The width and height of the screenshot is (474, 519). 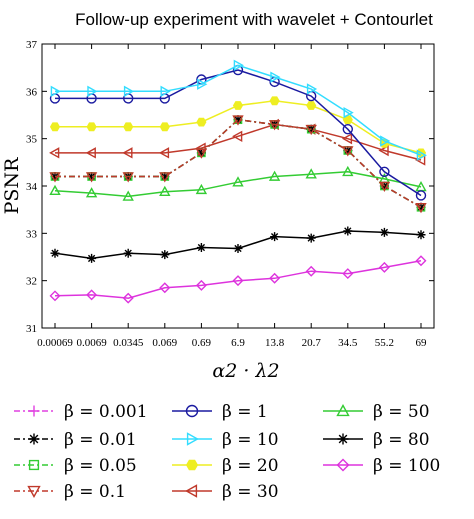 I want to click on y-axis-label: PSNR, so click(x=12, y=185).